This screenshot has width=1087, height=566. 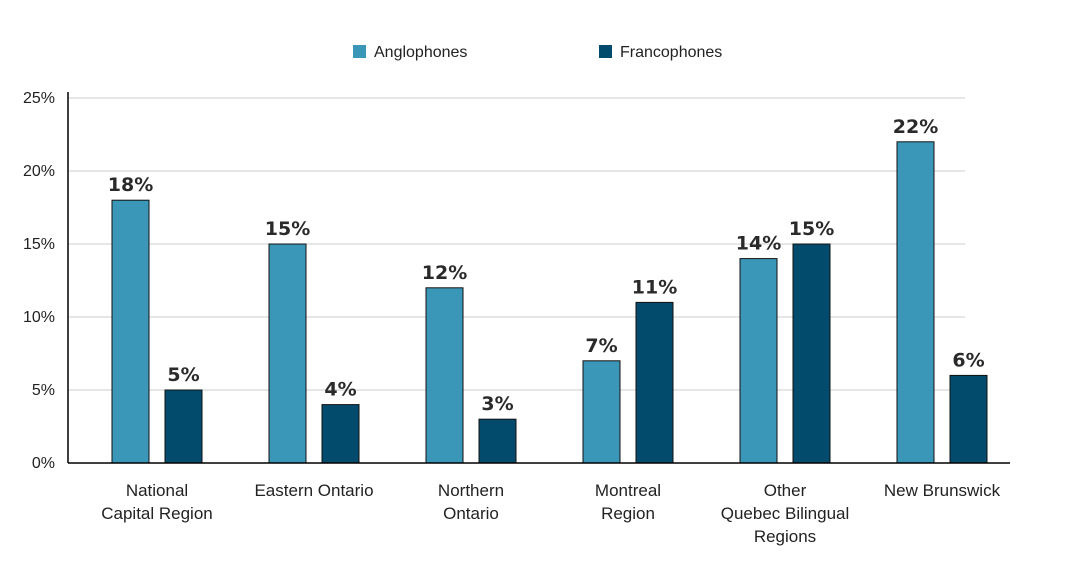 I want to click on y-tick-label: 20%, so click(x=39, y=171).